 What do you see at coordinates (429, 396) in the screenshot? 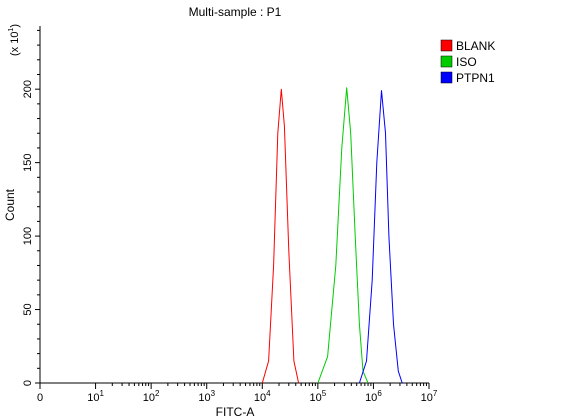
I see `x-tick-label: 10⁷` at bounding box center [429, 396].